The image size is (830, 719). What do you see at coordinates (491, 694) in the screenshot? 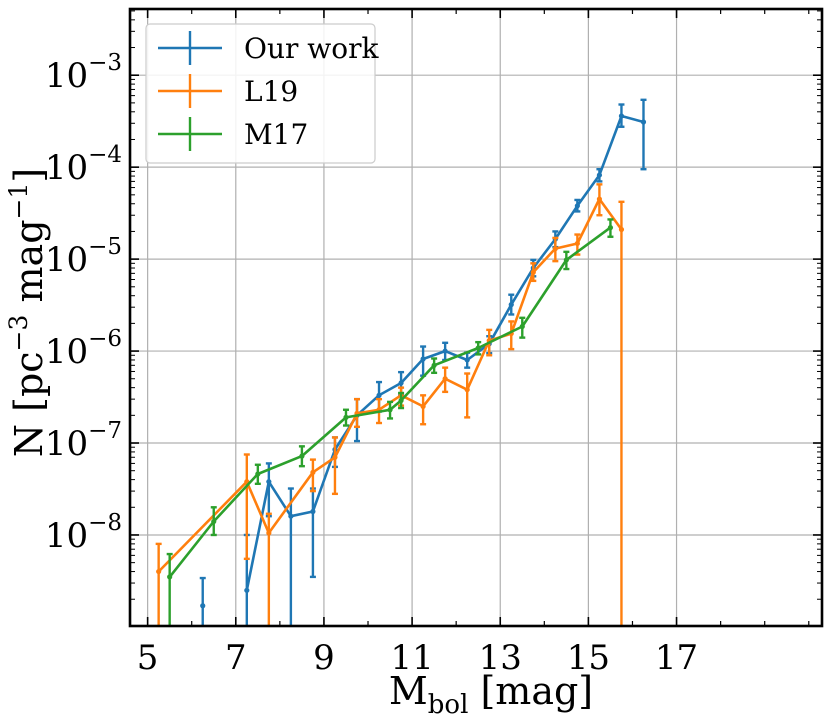
I see `x-axis-label: Mbol [mag]` at bounding box center [491, 694].